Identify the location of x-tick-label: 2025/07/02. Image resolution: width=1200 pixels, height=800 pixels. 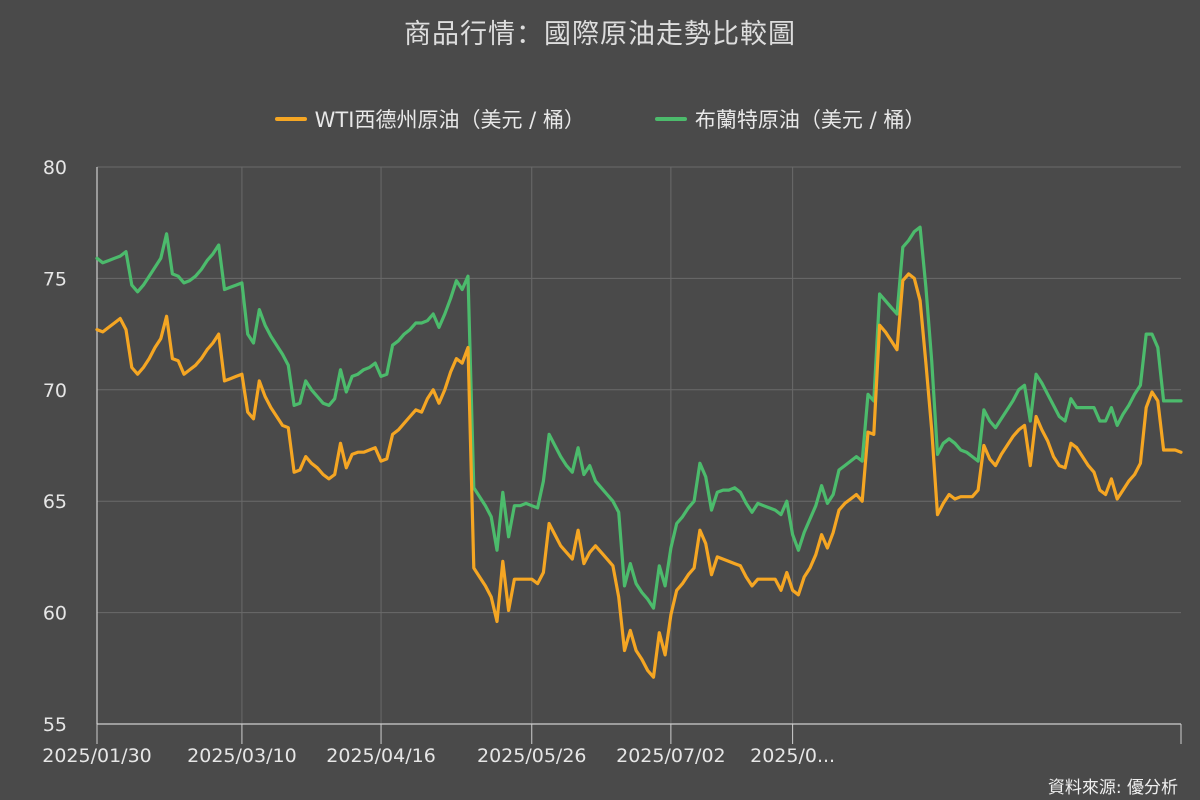
(671, 756).